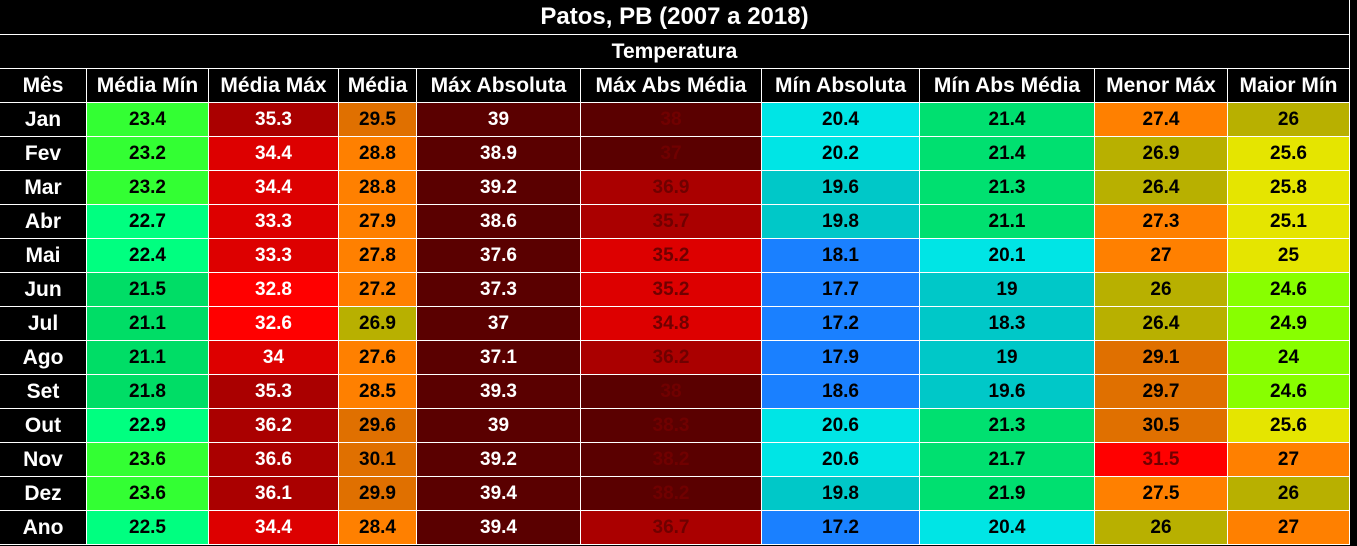  What do you see at coordinates (274, 460) in the screenshot?
I see `table-cell: 36.6` at bounding box center [274, 460].